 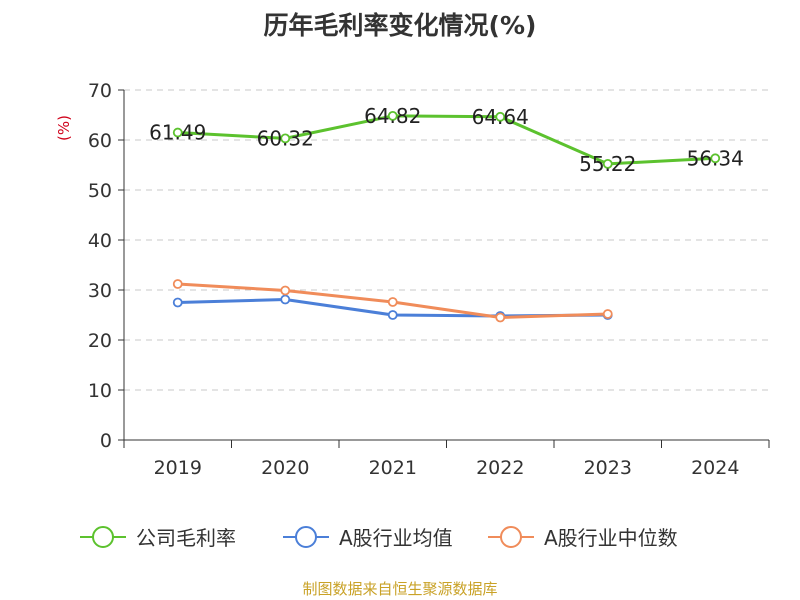 What do you see at coordinates (400, 589) in the screenshot?
I see `source-note: 制图数据来自恒生聚源数据库` at bounding box center [400, 589].